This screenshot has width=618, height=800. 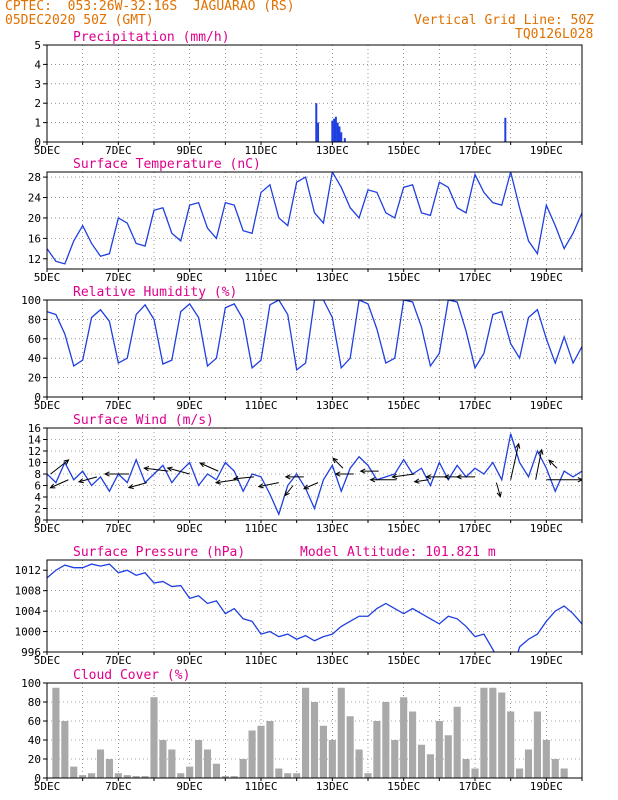 What do you see at coordinates (151, 37) in the screenshot?
I see `panel-title: Precipitation (mm/h)` at bounding box center [151, 37].